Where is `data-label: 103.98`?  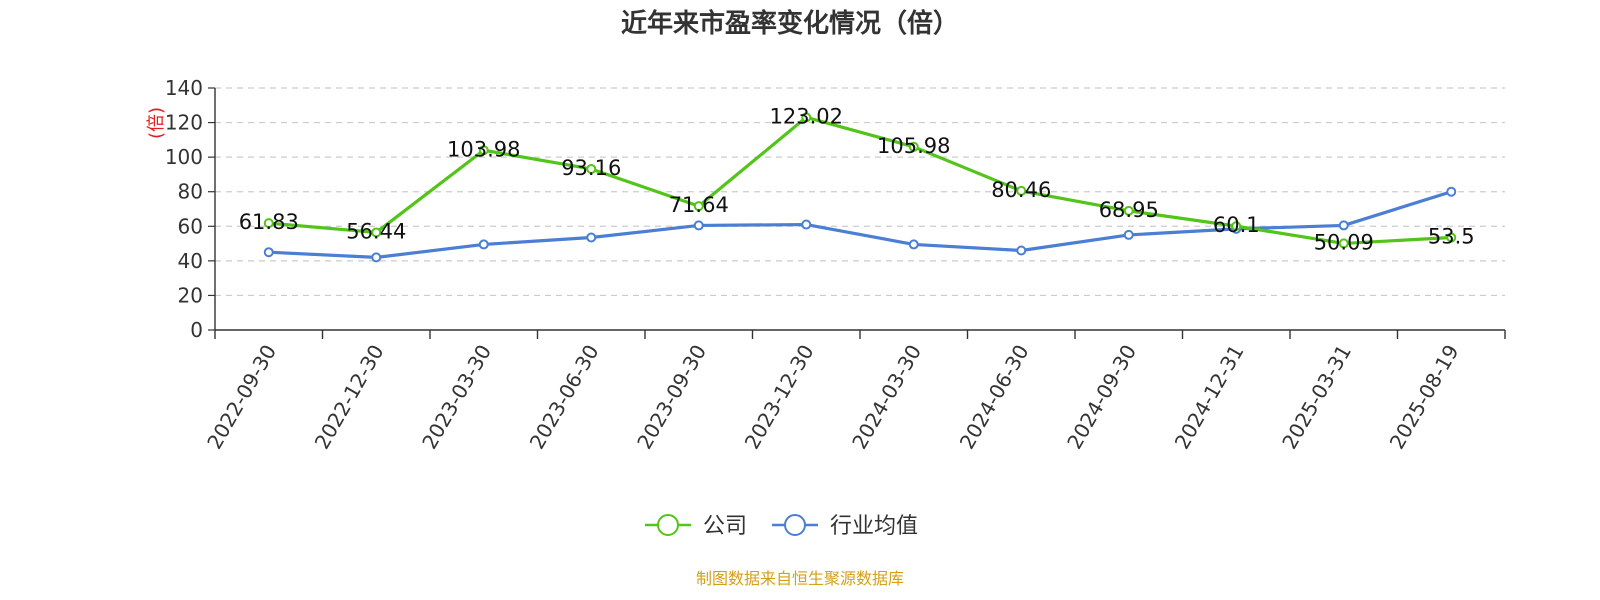 data-label: 103.98 is located at coordinates (483, 149).